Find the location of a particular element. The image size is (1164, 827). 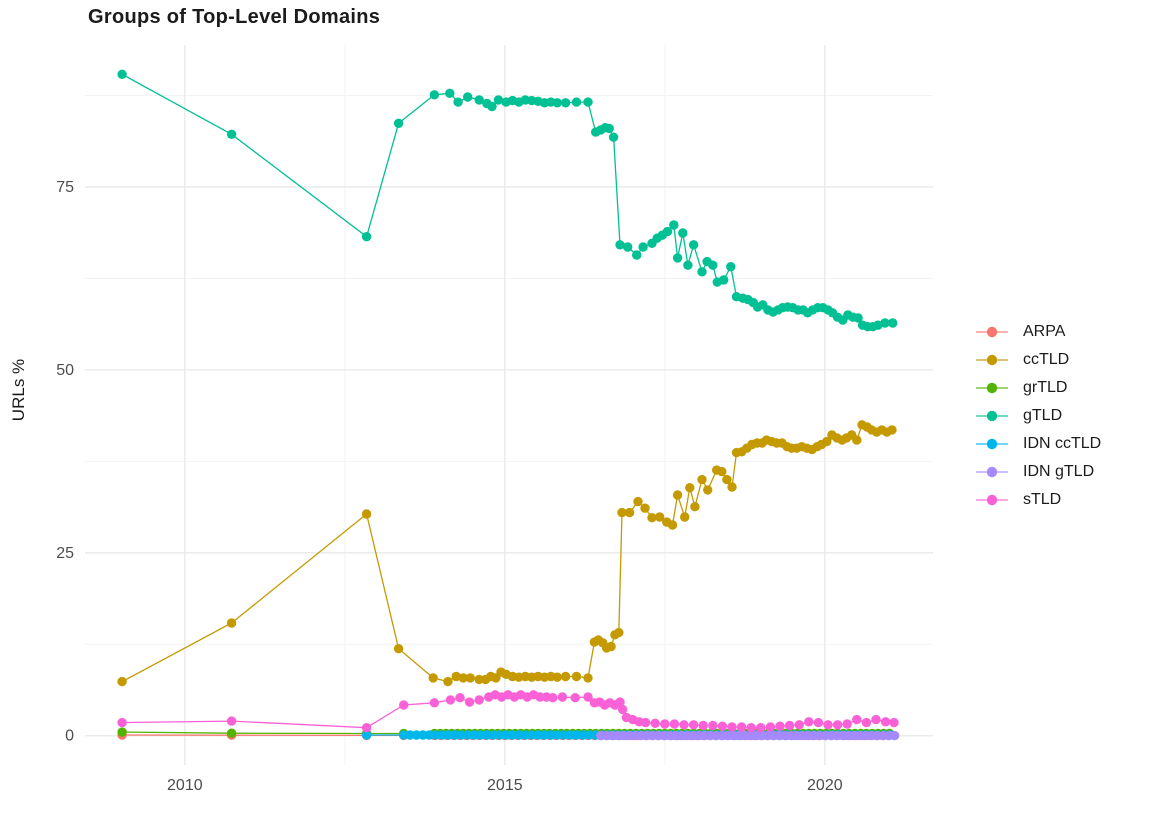

y-tick-label: 75 is located at coordinates (65, 187).